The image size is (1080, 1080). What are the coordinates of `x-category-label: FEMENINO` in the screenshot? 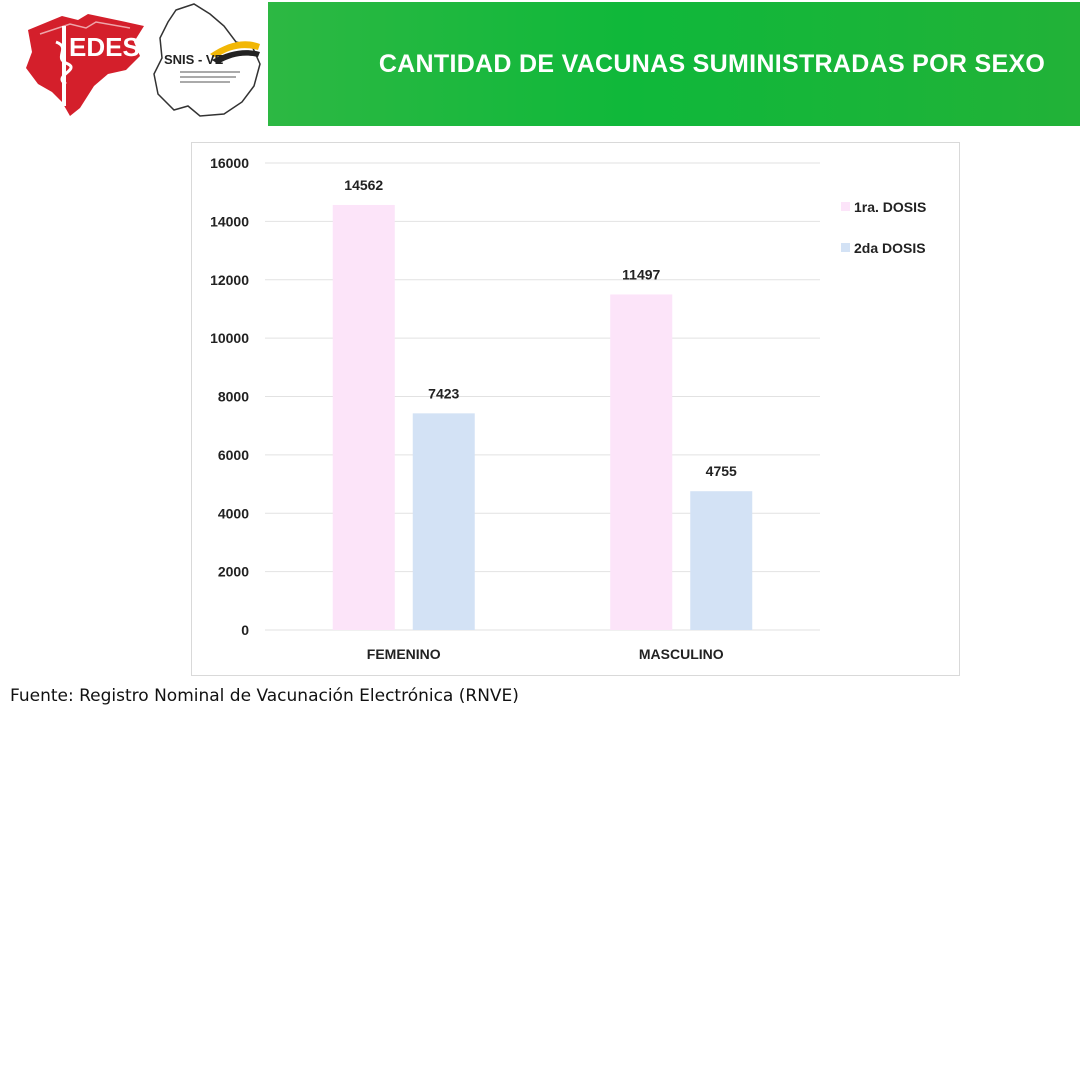 It's located at (404, 654).